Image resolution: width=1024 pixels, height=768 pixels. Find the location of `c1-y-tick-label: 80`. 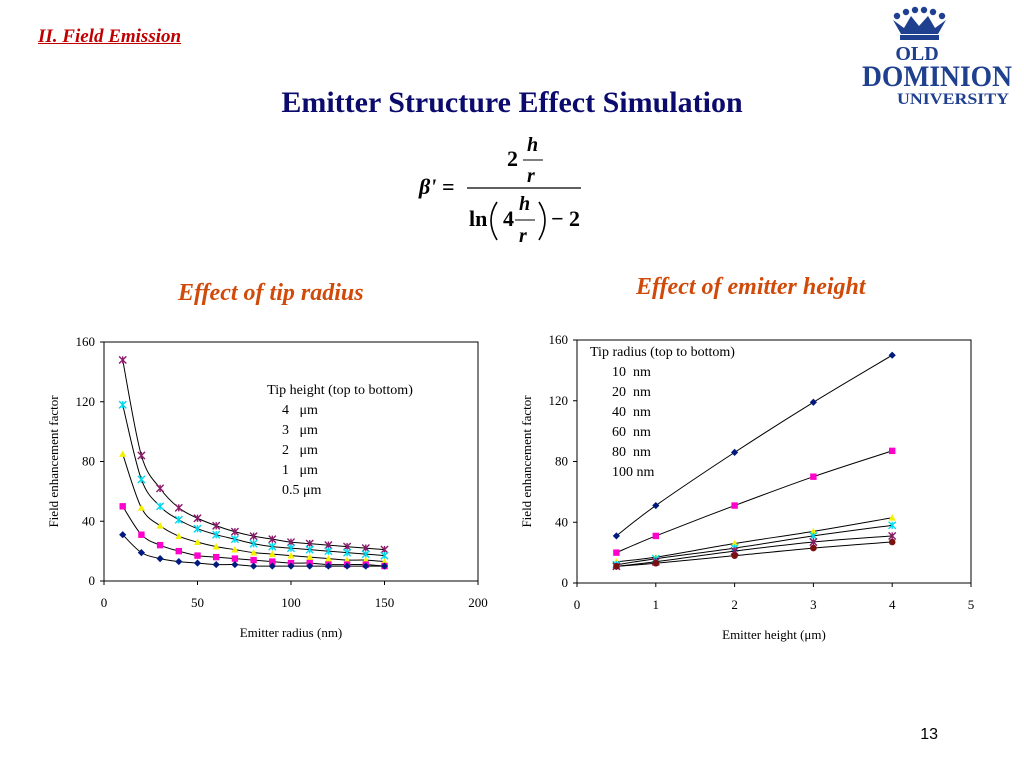

c1-y-tick-label: 80 is located at coordinates (561, 461).